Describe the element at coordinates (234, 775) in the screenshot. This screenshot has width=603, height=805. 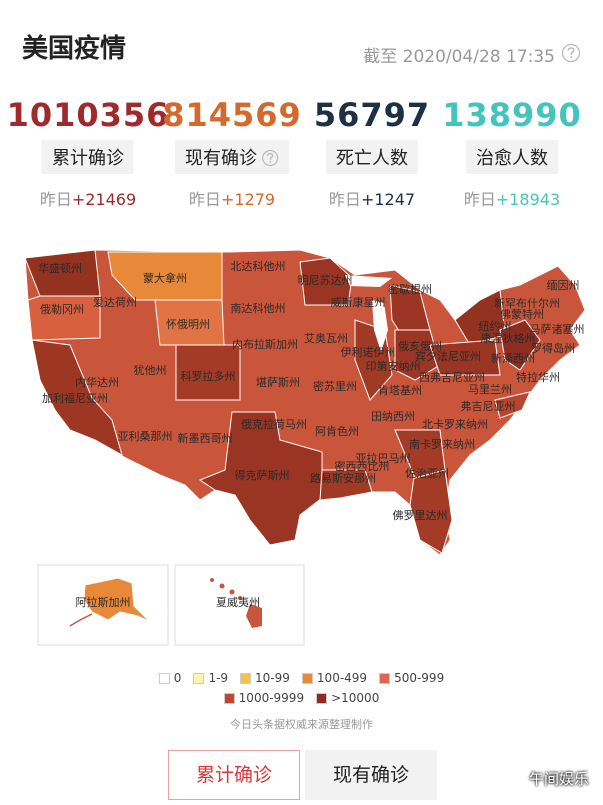
I see `tab-active: 累计确诊` at that location.